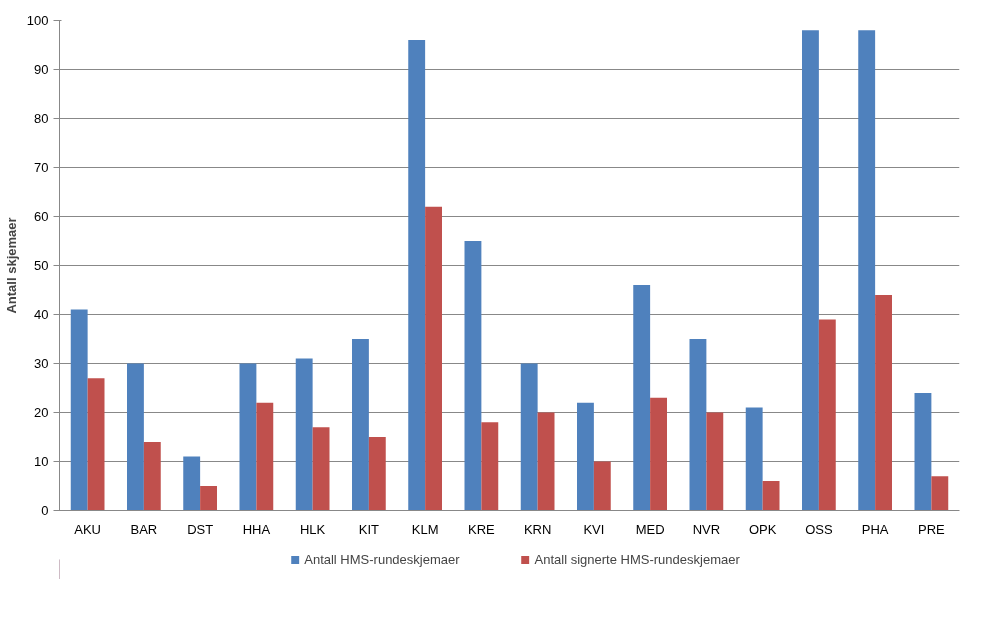 This screenshot has width=1004, height=630. Describe the element at coordinates (382, 559) in the screenshot. I see `legend-label: Antall HMS-rundeskjemaer` at that location.